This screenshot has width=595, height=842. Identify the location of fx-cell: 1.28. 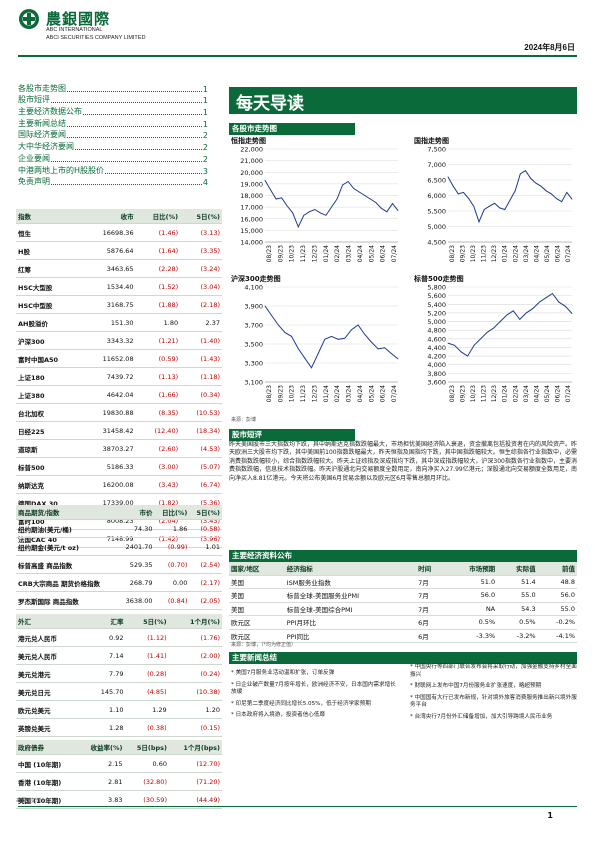
(104, 727).